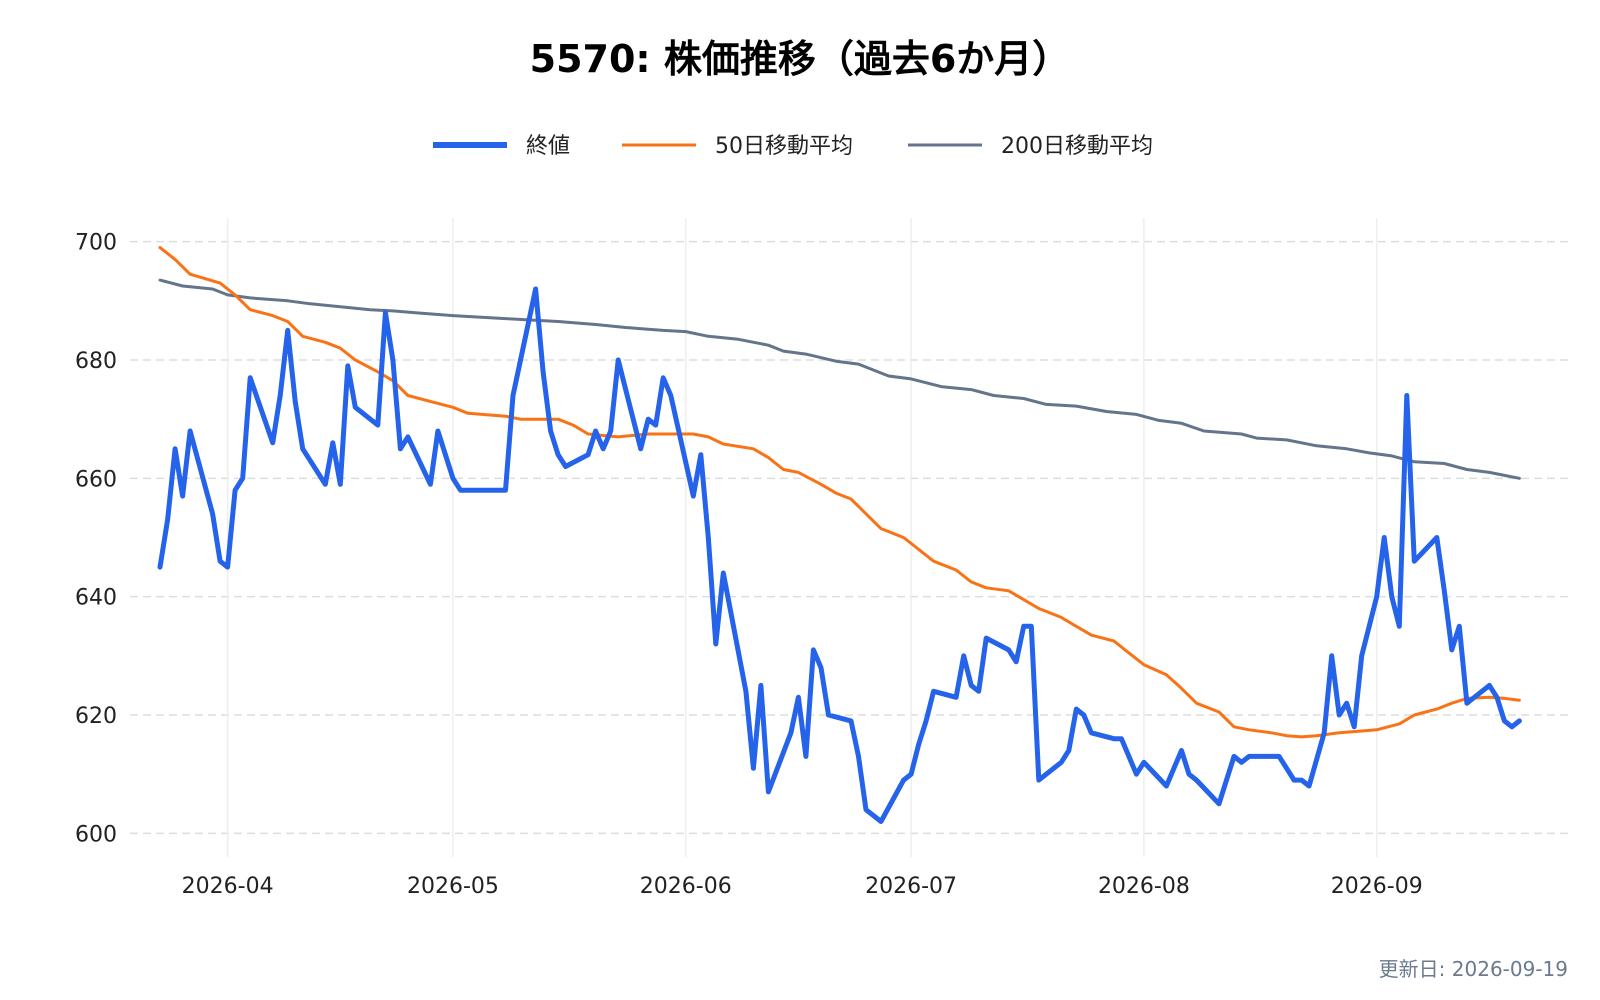 The image size is (1600, 1000). Describe the element at coordinates (1473, 969) in the screenshot. I see `update-date-label: 更新日: 2026-09-19` at that location.